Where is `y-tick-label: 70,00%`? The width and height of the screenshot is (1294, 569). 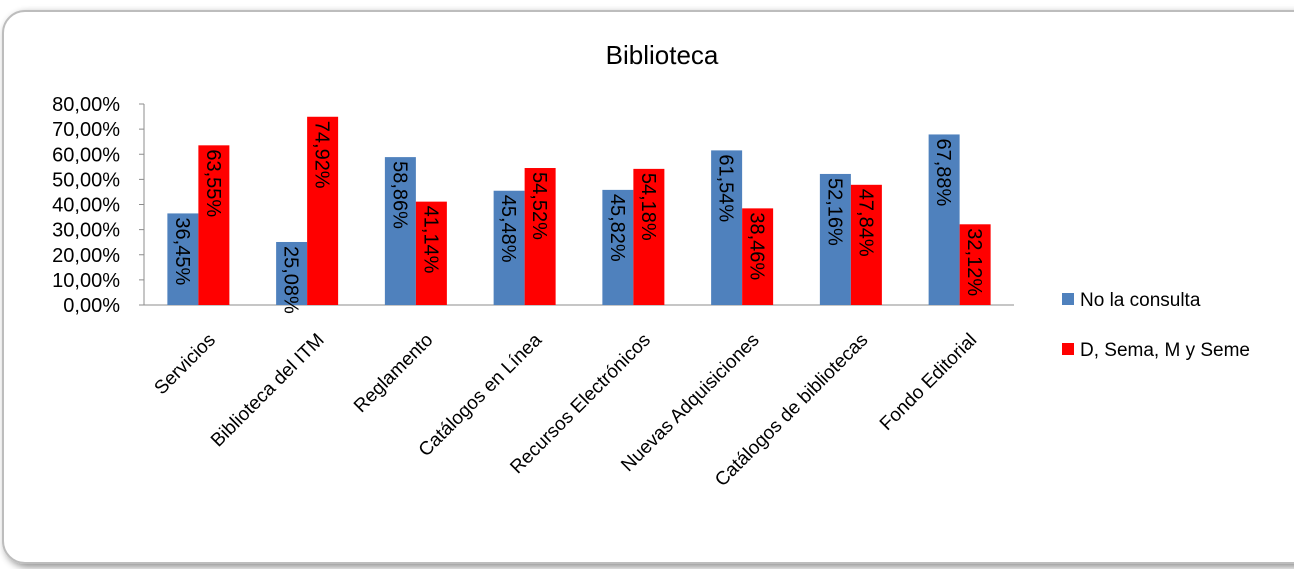 y-tick-label: 70,00% is located at coordinates (86, 130).